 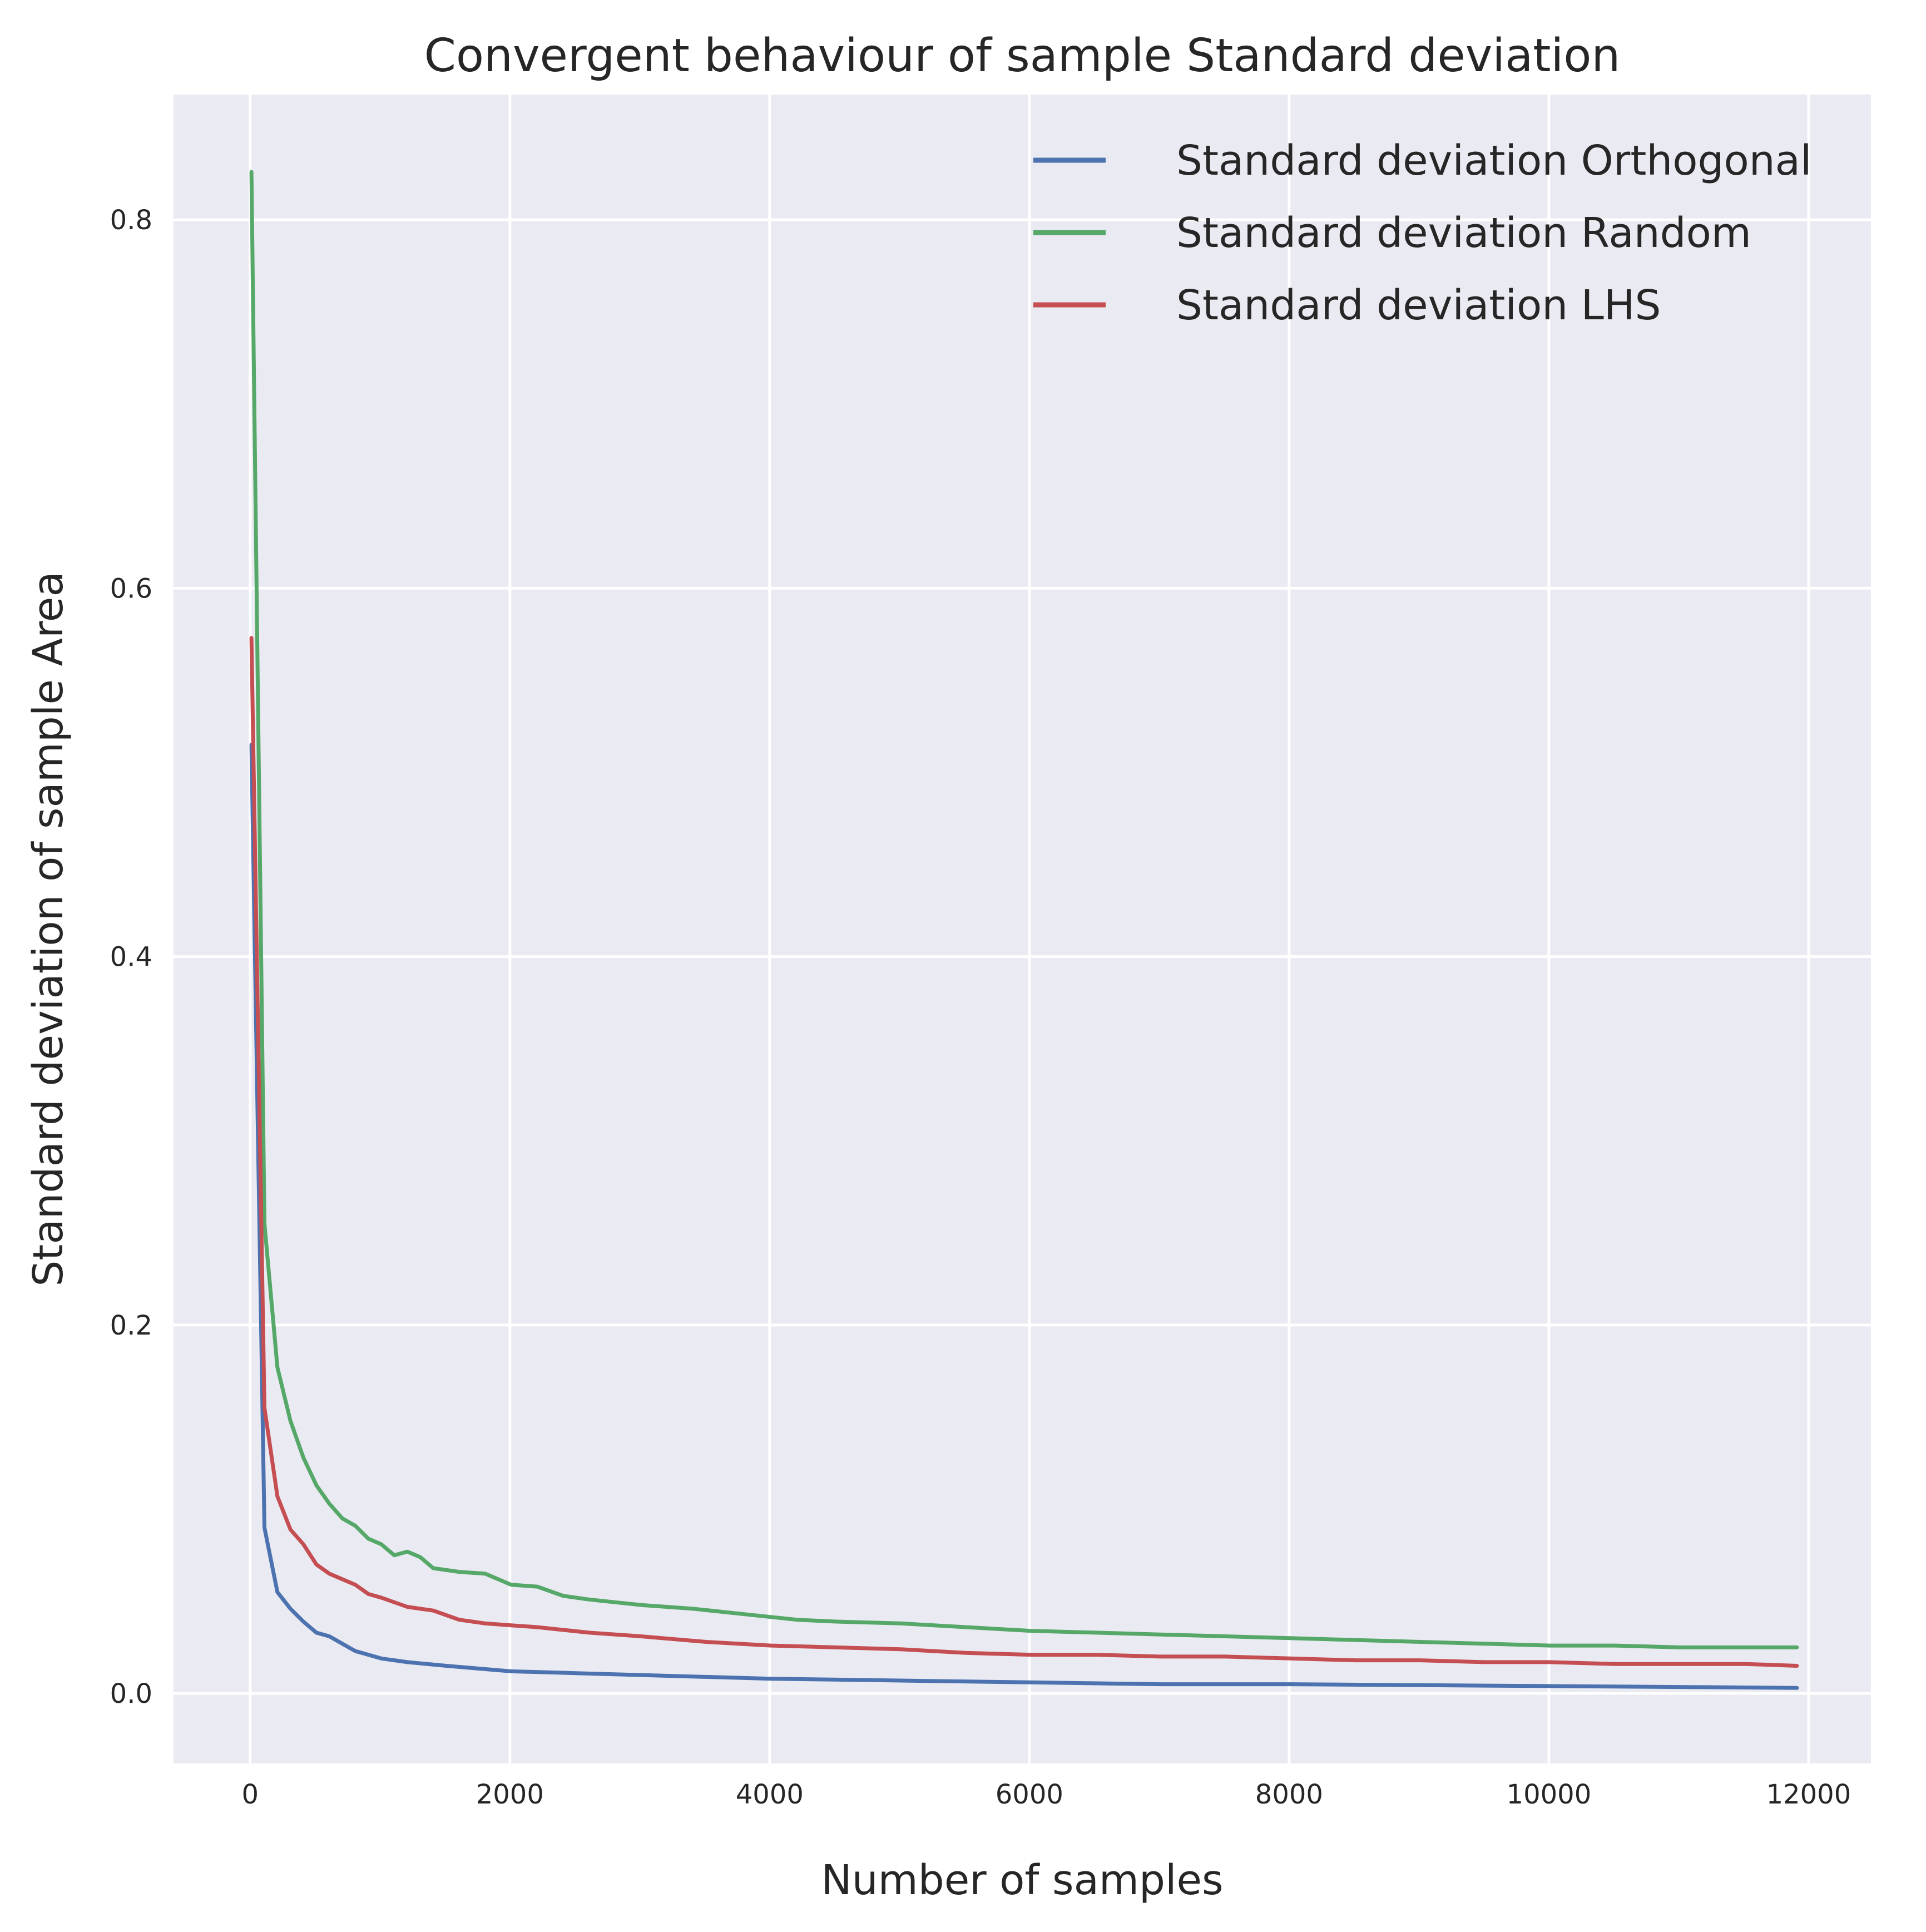 I want to click on y-tick-label: 0.6, so click(x=131, y=588).